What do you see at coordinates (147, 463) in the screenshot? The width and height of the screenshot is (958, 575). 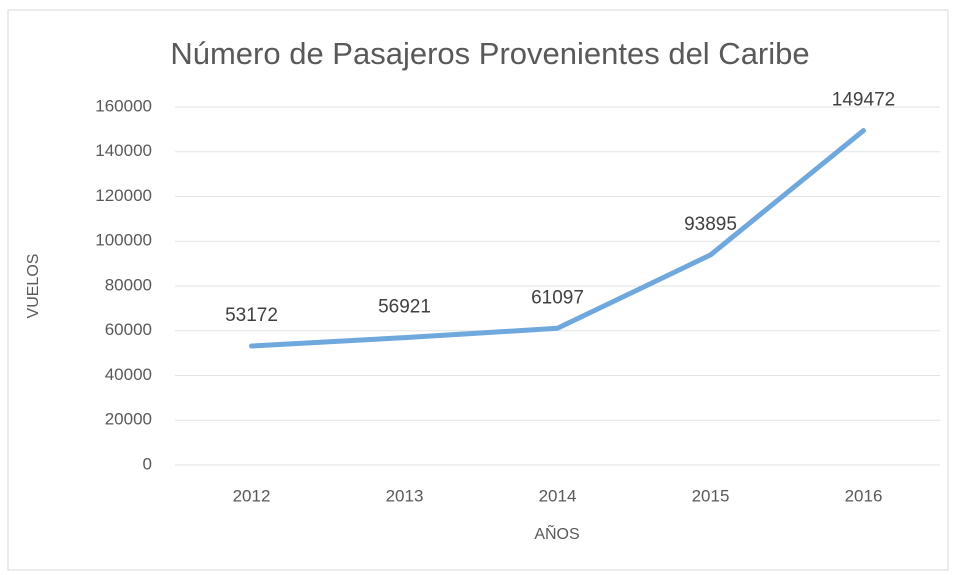 I see `y-tick-label: 0` at bounding box center [147, 463].